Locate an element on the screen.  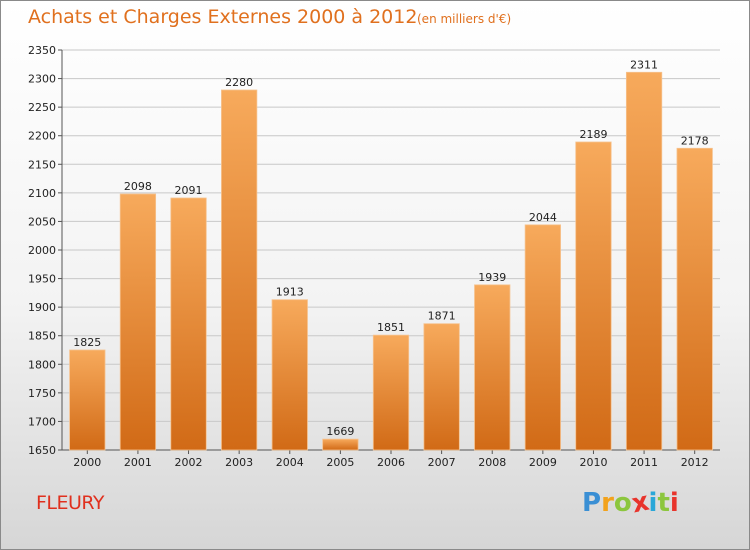
bar-2011 is located at coordinates (644, 261).